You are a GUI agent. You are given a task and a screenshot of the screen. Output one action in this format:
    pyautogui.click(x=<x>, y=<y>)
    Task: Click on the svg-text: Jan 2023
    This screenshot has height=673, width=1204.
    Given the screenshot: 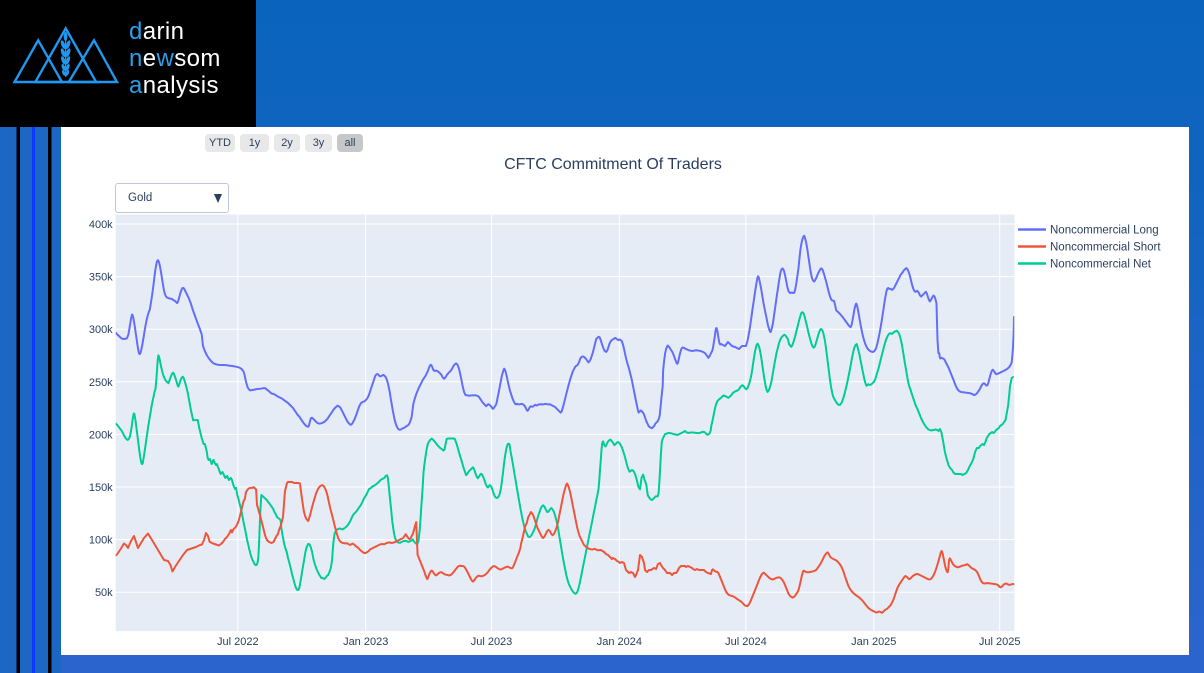 What is the action you would take?
    pyautogui.click(x=365, y=642)
    